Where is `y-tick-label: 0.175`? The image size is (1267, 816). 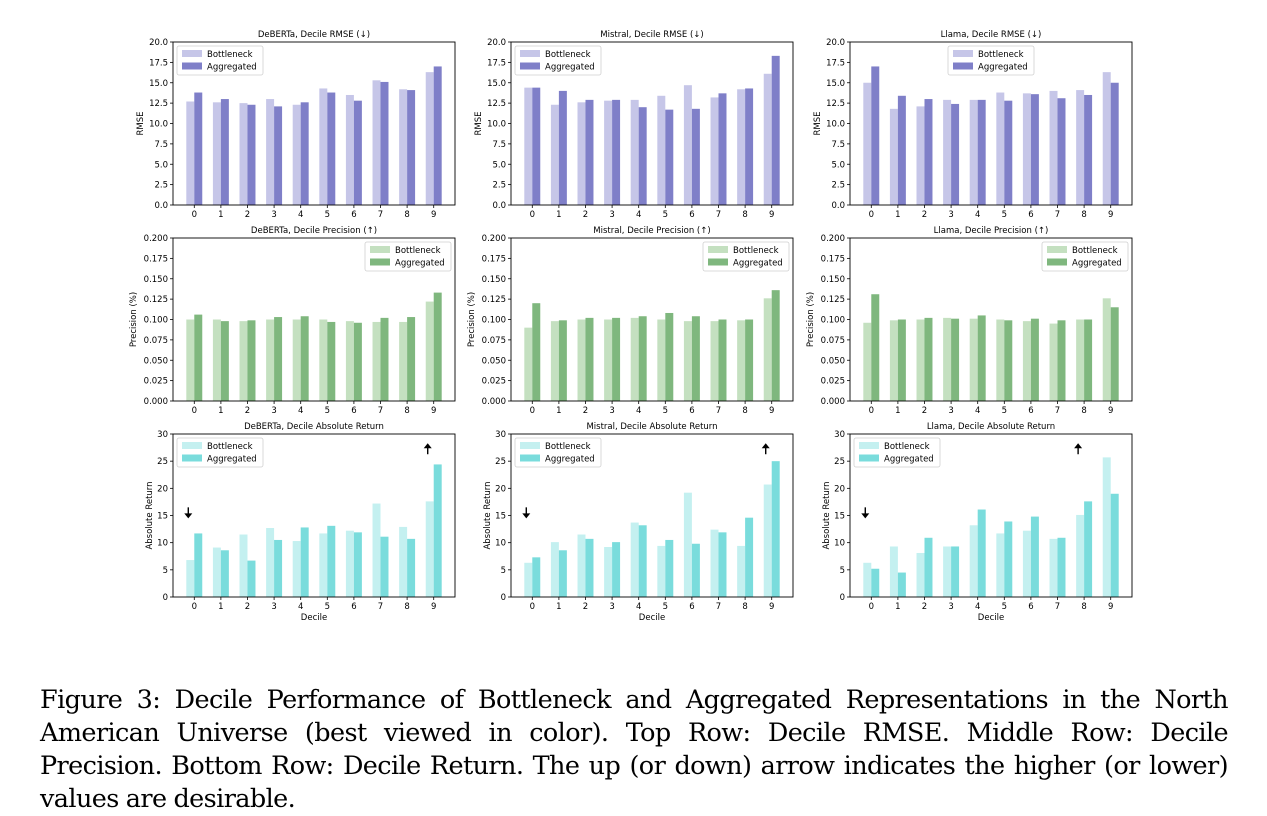
y-tick-label: 0.175 is located at coordinates (156, 259).